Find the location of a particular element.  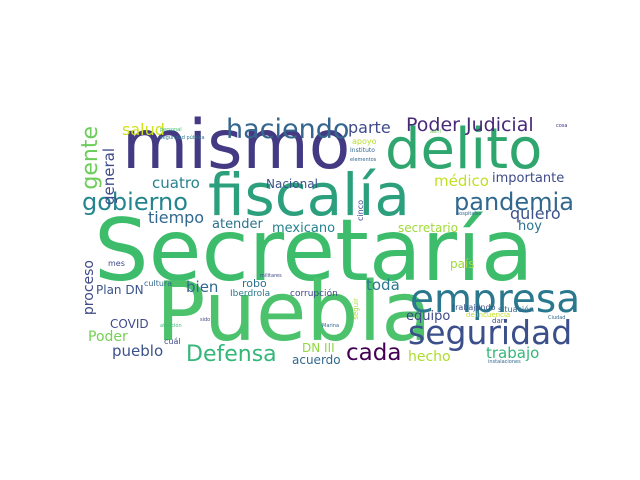

word-mes: mes is located at coordinates (116, 263).